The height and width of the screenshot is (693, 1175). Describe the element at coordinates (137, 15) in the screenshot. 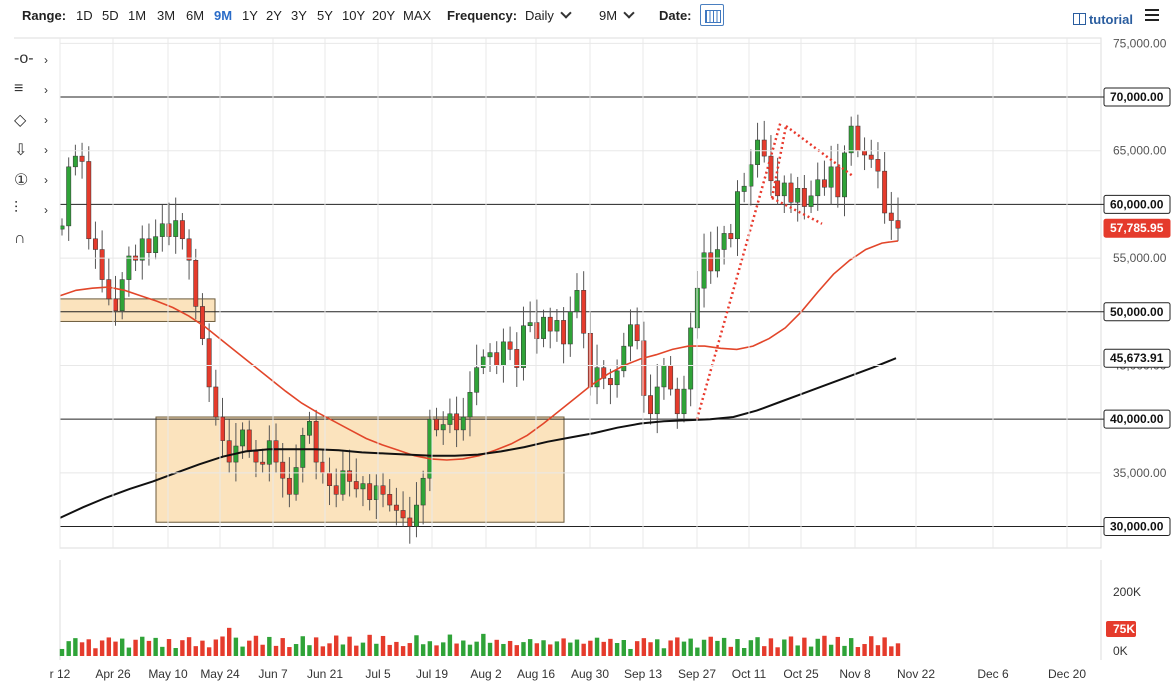

I see `range-button-1m: 1M` at that location.